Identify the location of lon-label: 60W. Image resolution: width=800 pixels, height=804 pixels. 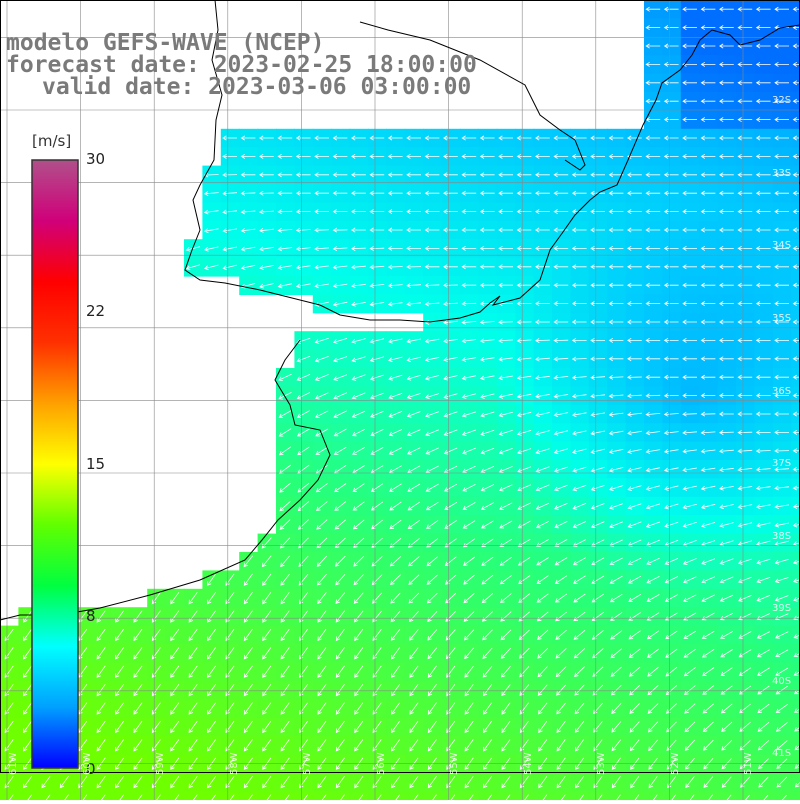
(87, 763).